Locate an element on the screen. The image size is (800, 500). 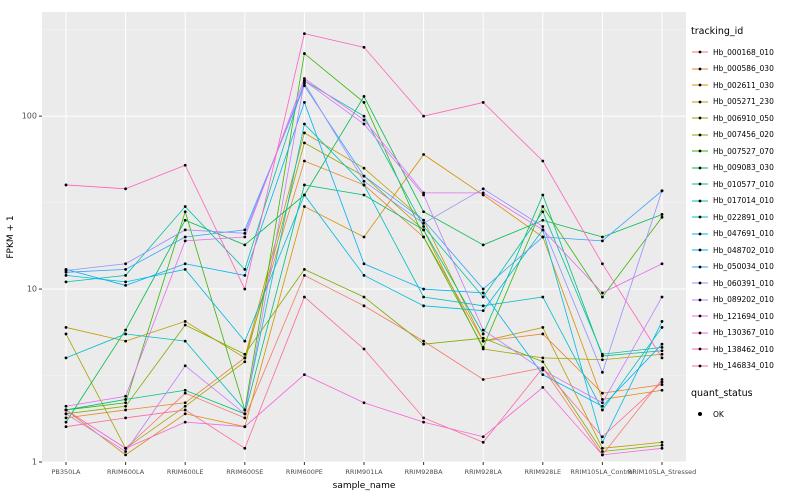
legend-item: Hb_017014_010 is located at coordinates (745, 201).